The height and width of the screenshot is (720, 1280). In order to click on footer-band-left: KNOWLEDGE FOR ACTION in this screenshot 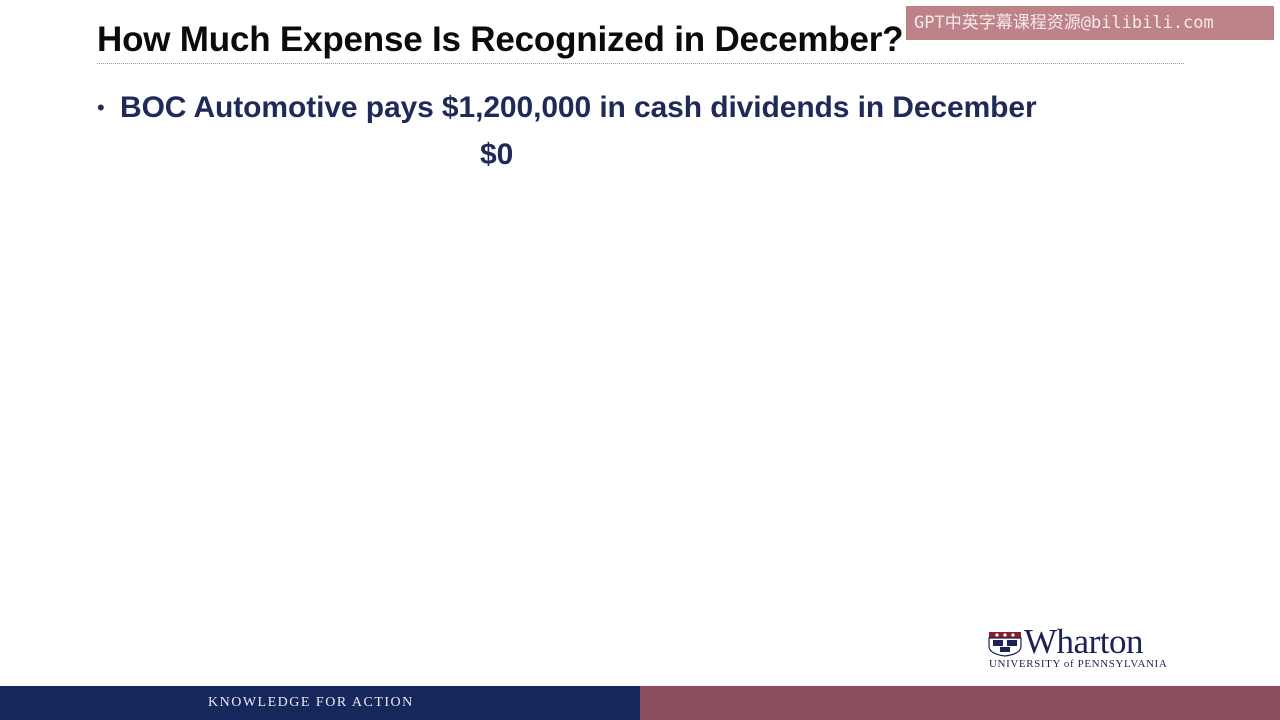, I will do `click(320, 703)`.